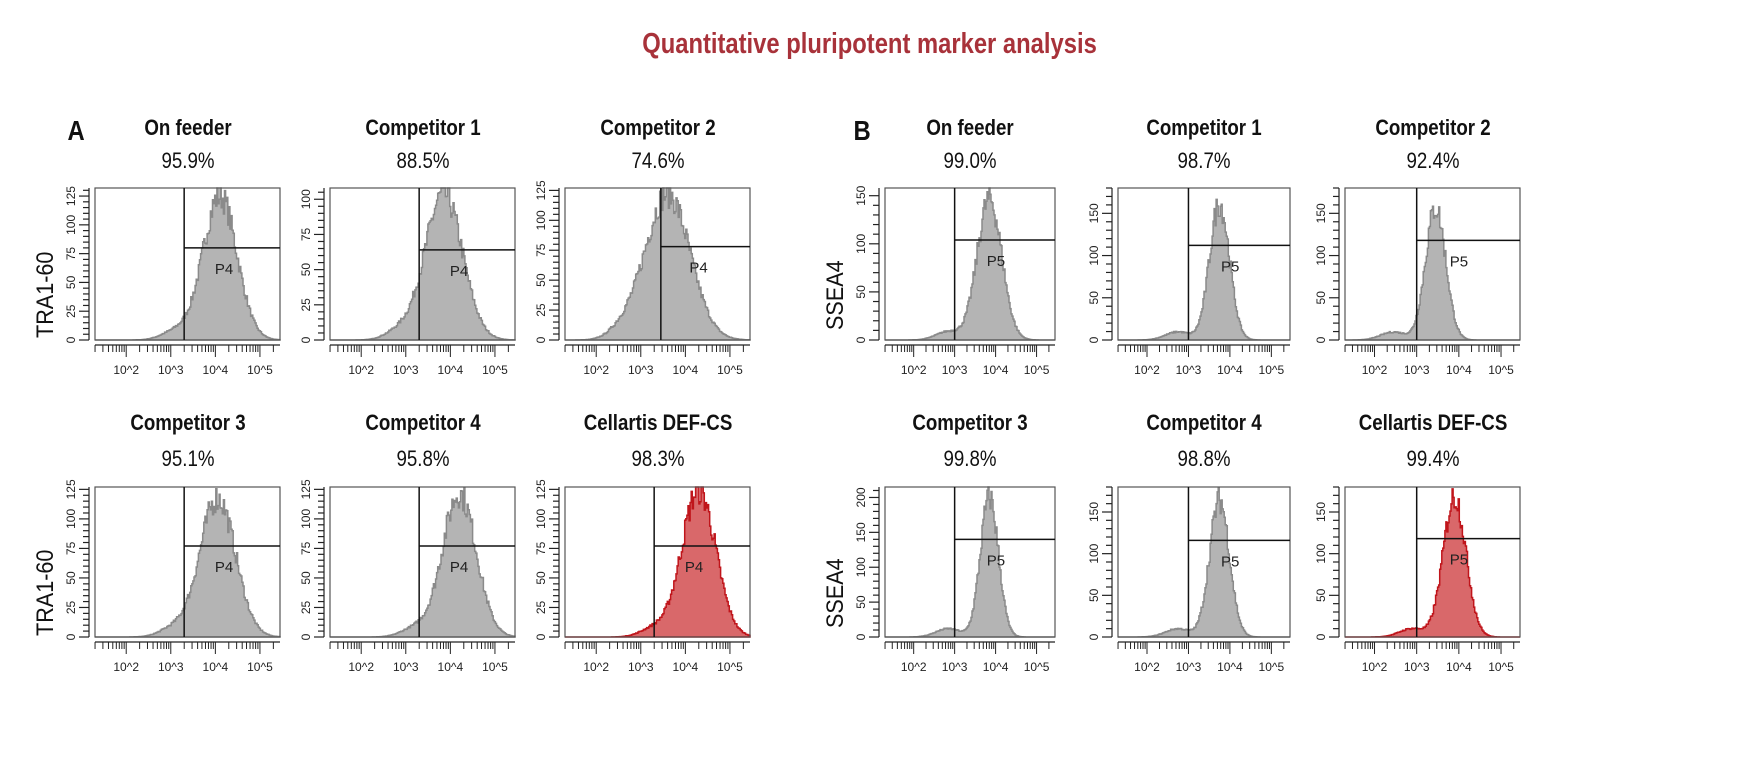 The image size is (1739, 771). Describe the element at coordinates (657, 422) in the screenshot. I see `panel-title: Cellartis DEF-CS` at that location.